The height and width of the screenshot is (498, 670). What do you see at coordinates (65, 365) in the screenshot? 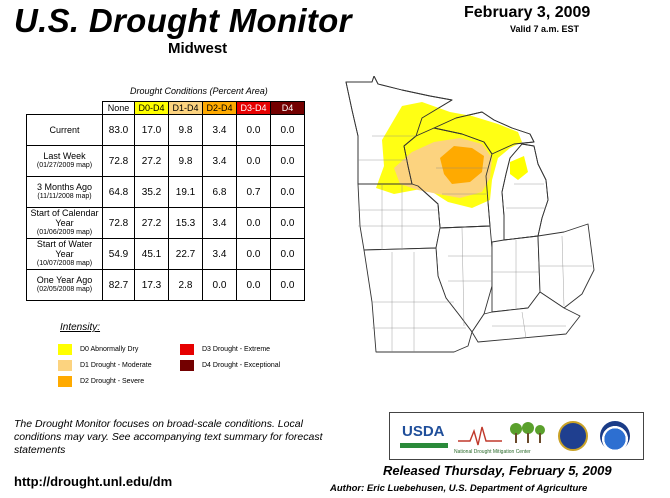
I see `legend-swatch-d1` at bounding box center [65, 365].